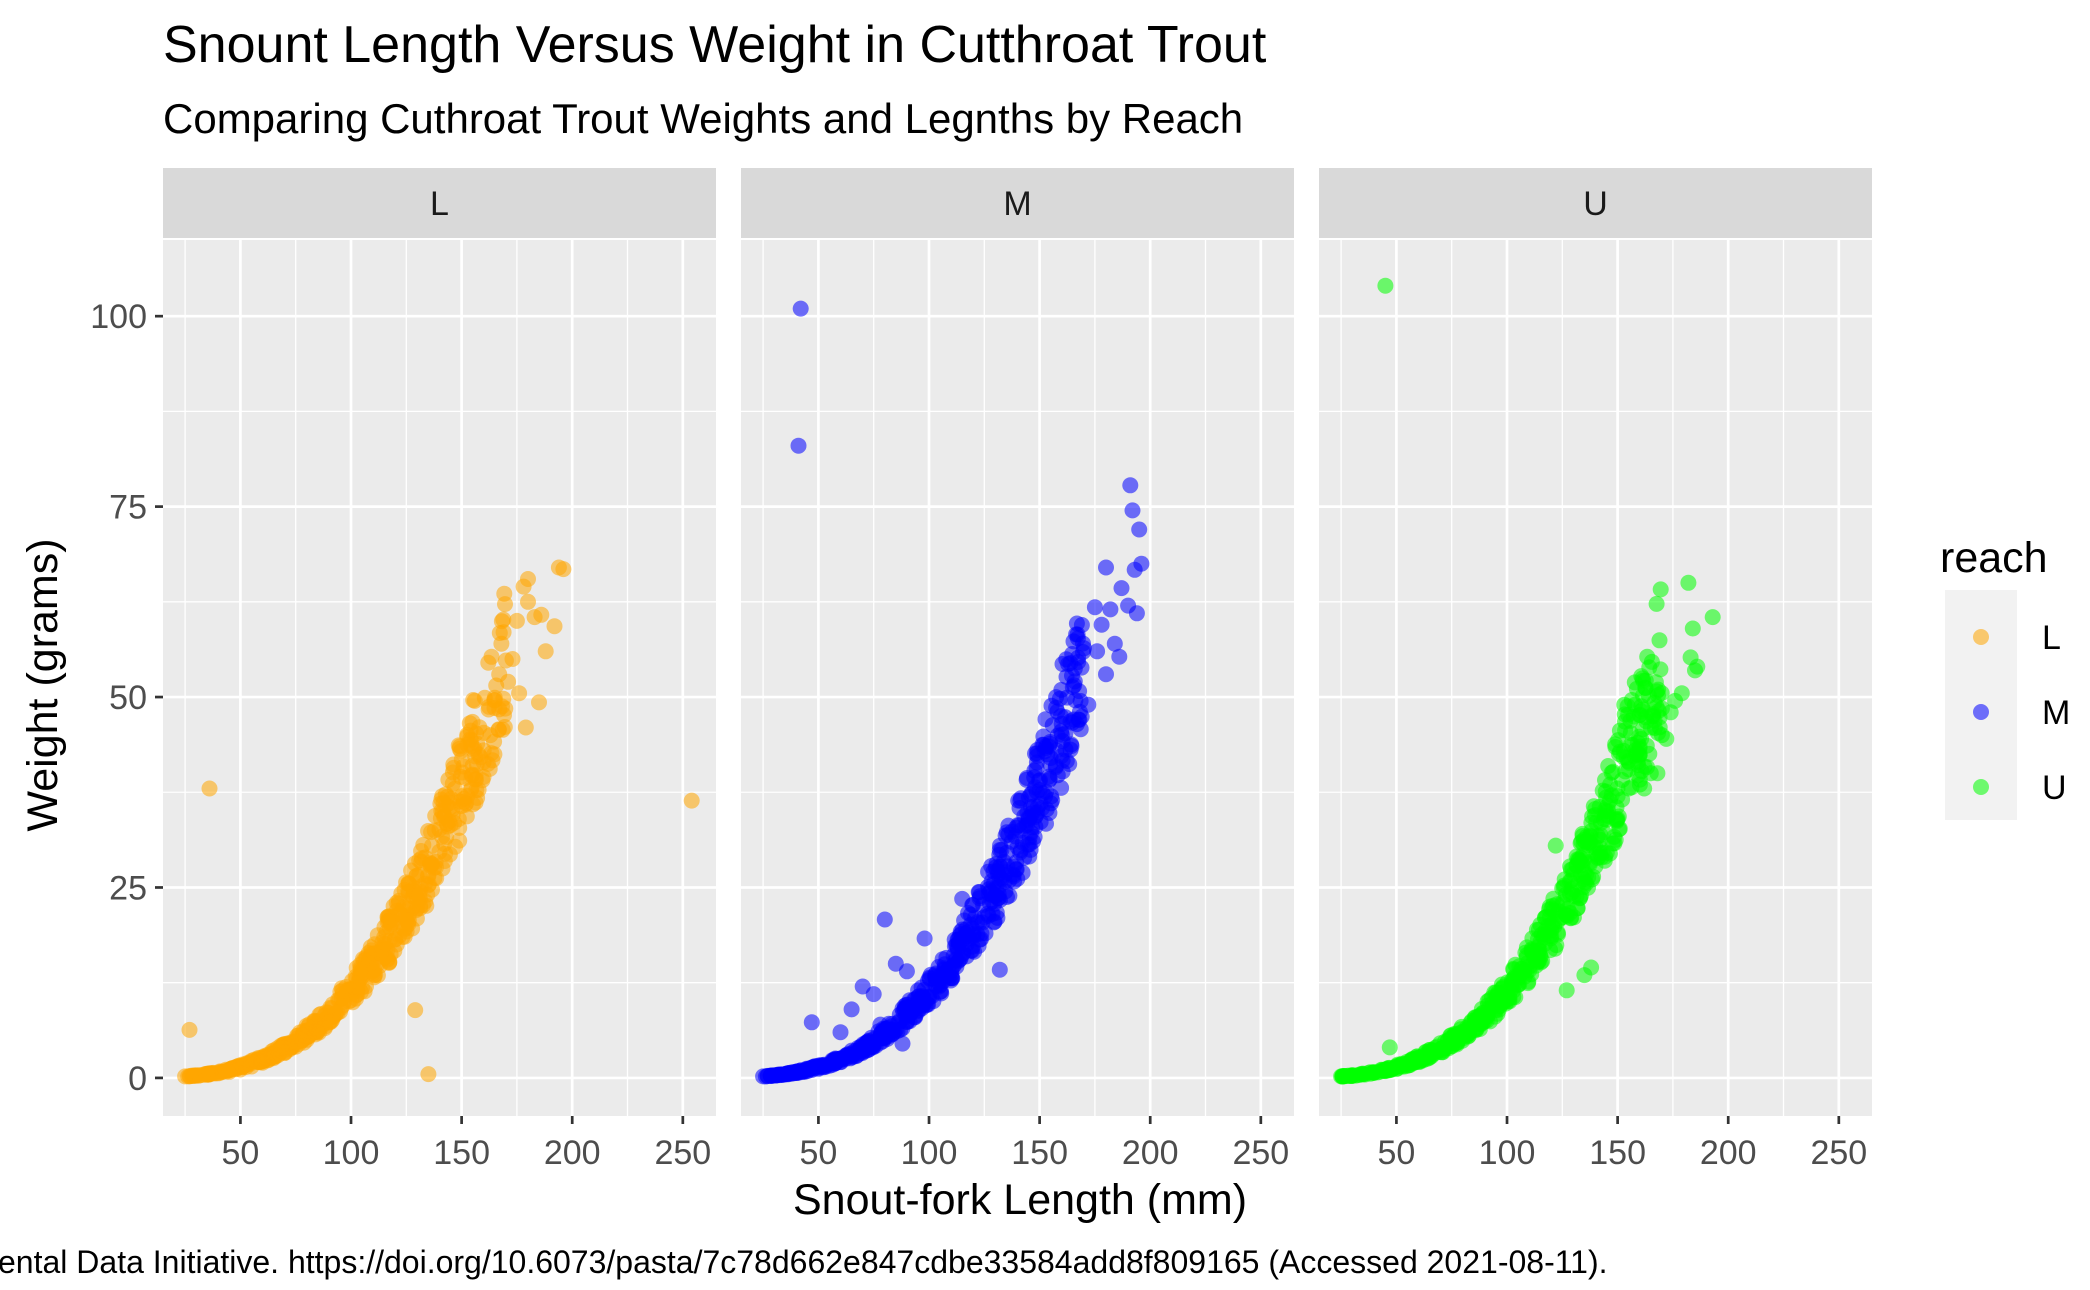 The image size is (2090, 1290). What do you see at coordinates (351, 1153) in the screenshot?
I see `x-tick-label: 100` at bounding box center [351, 1153].